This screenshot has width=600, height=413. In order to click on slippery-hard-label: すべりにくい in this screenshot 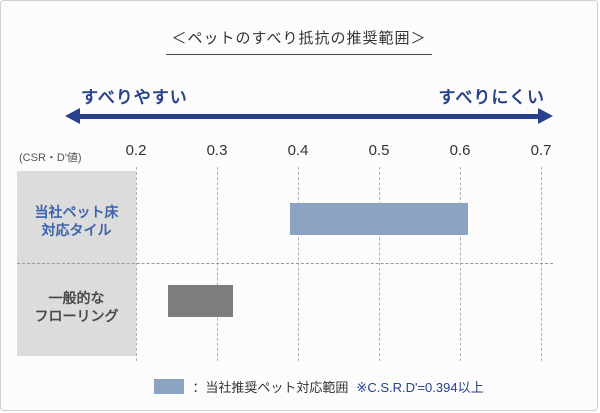, I will do `click(491, 97)`.